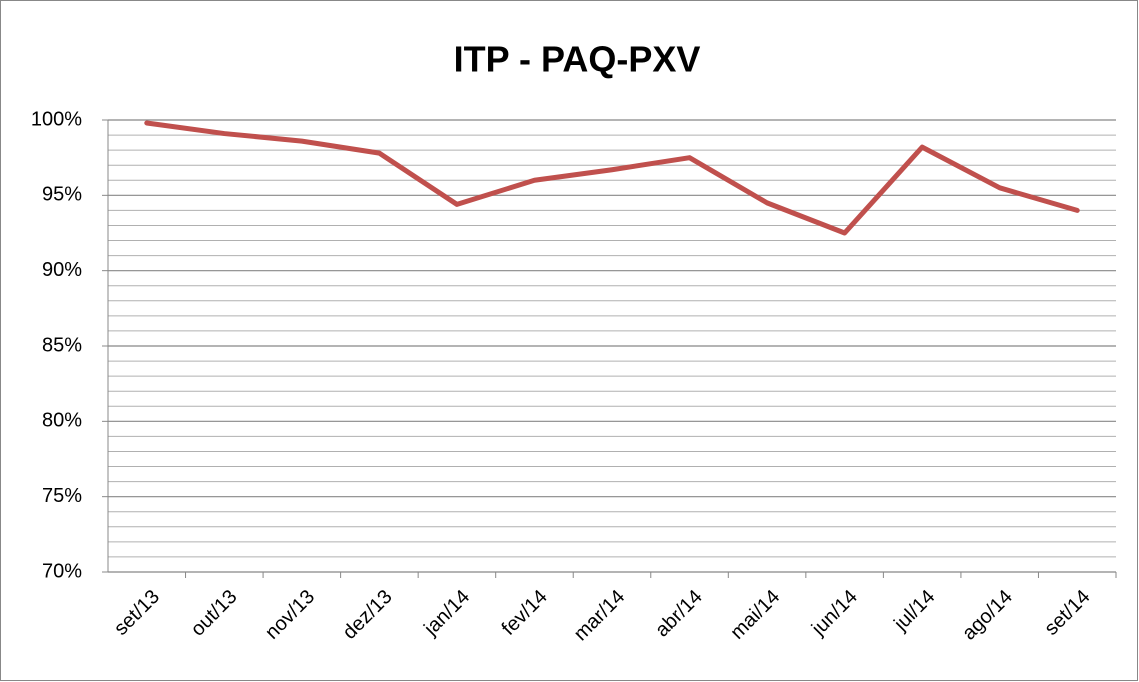 This screenshot has height=682, width=1139. Describe the element at coordinates (62, 496) in the screenshot. I see `y-tick-label: 75%` at that location.